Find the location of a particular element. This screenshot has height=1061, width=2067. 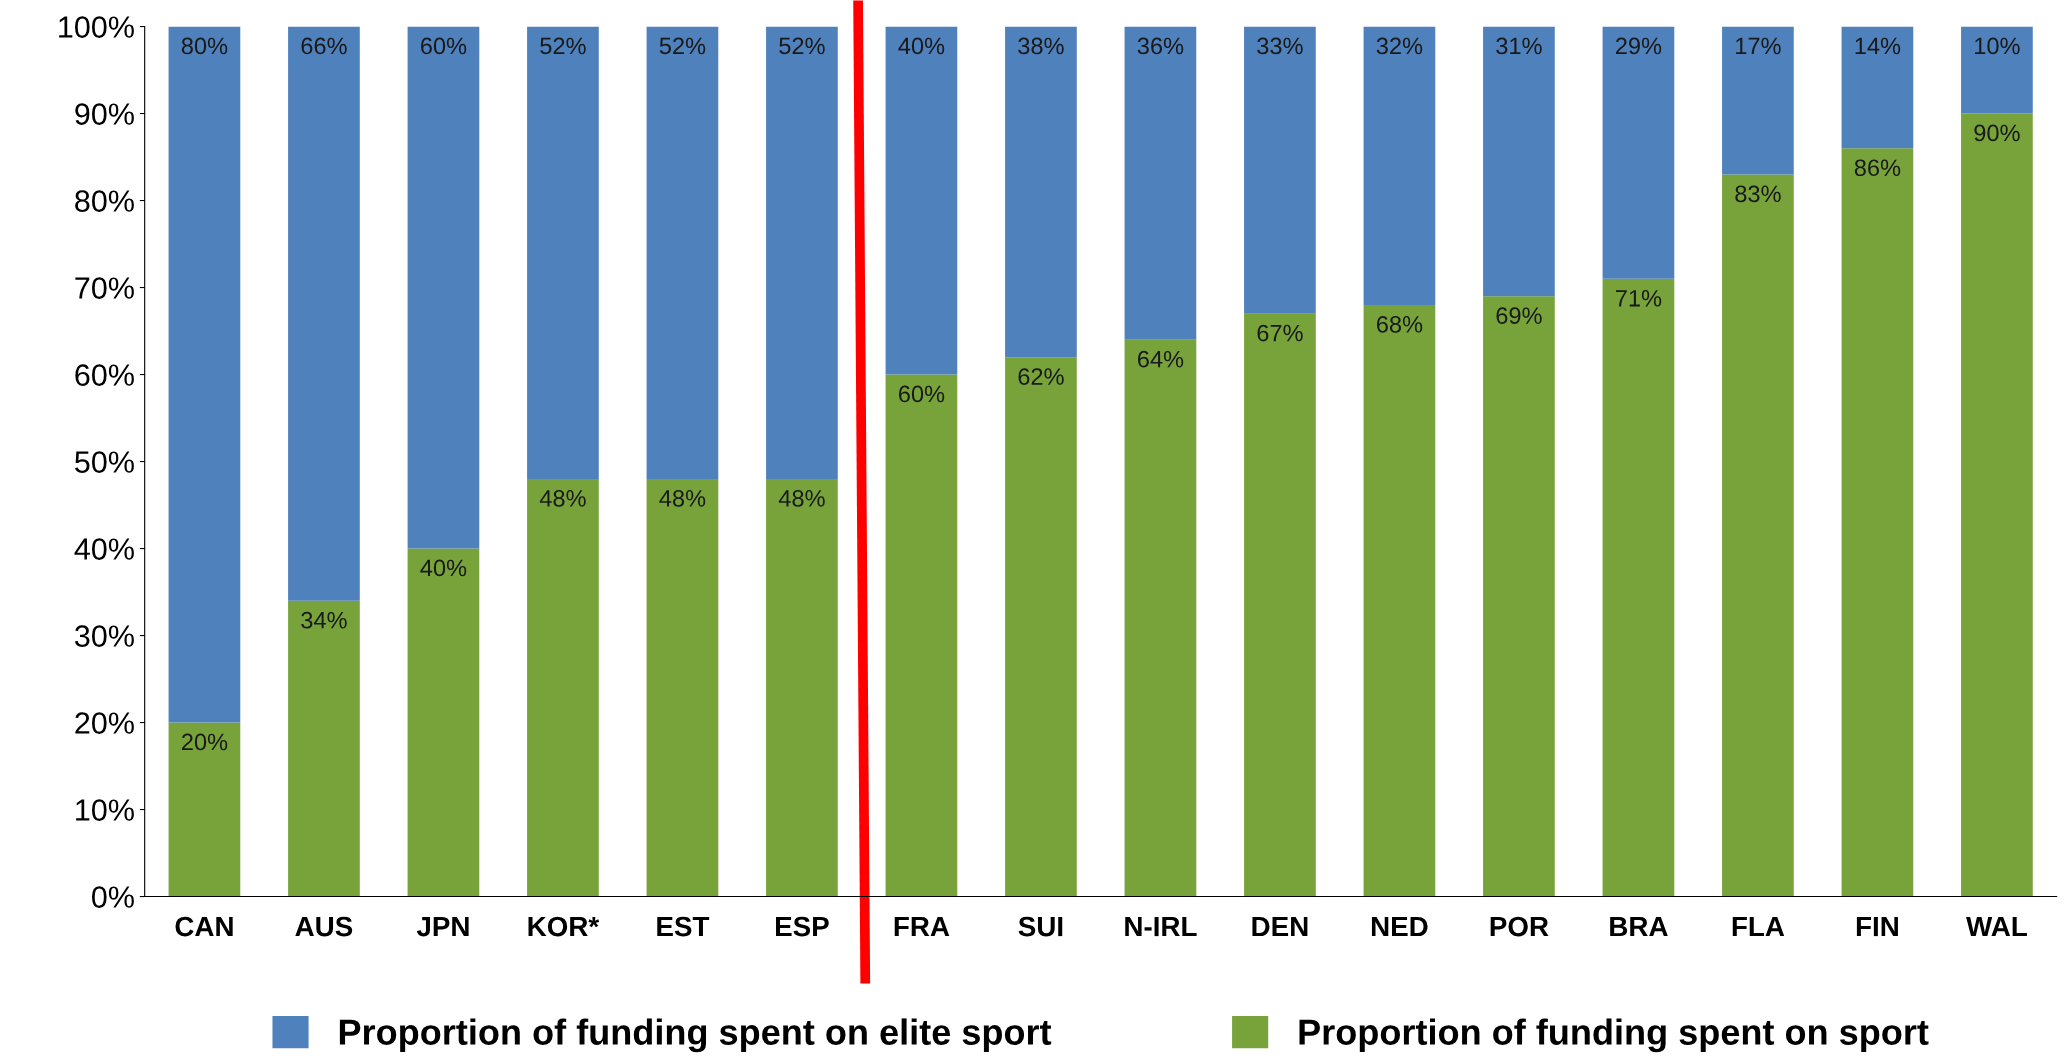

x-tick-label: FLA is located at coordinates (1758, 927).